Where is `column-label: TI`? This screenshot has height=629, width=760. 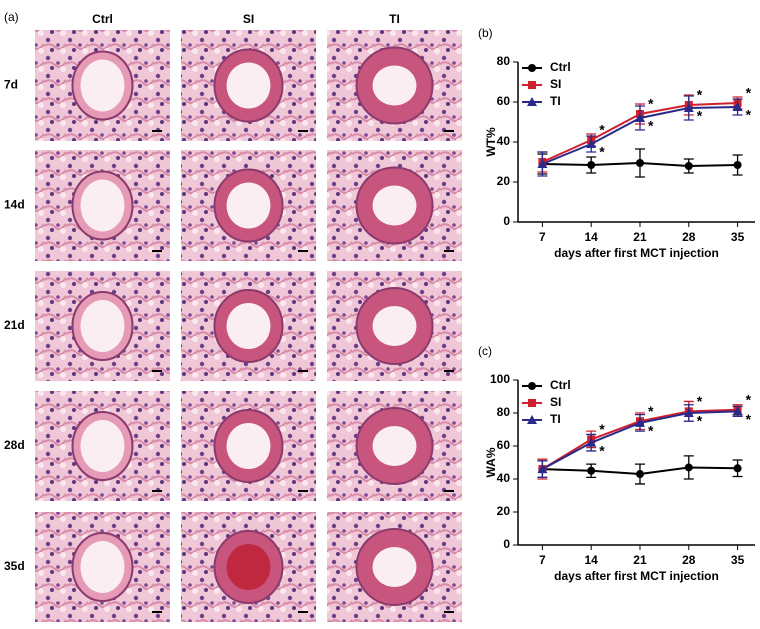
column-label: TI is located at coordinates (394, 19).